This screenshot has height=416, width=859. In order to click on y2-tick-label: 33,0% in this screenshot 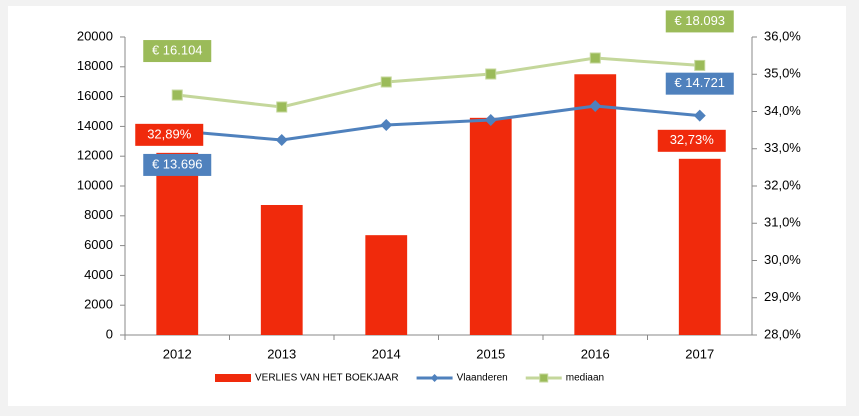, I will do `click(782, 147)`.